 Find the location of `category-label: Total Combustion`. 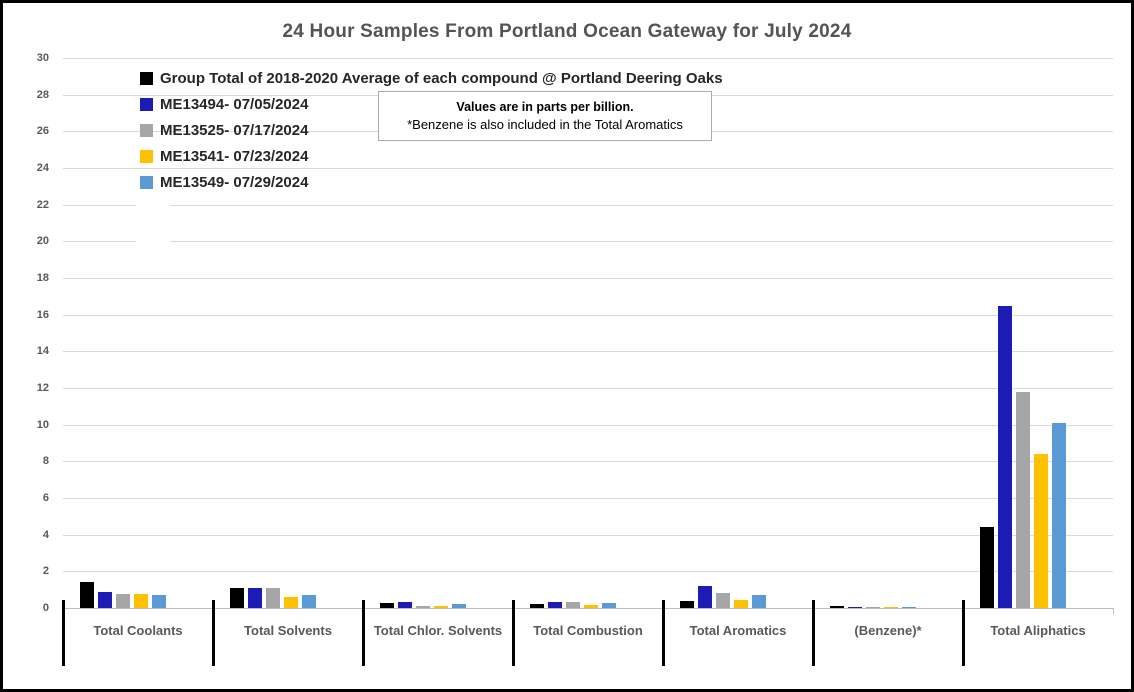

category-label: Total Combustion is located at coordinates (588, 630).